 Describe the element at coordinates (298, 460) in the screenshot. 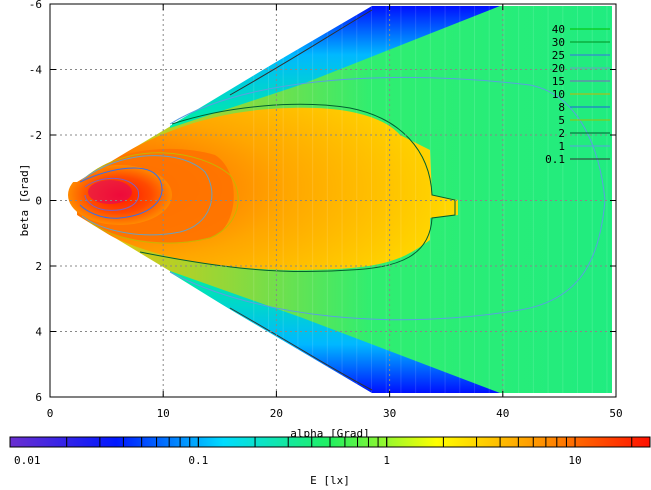

I see `colorbar-tick-labels: 0.01 0.1 1 10` at that location.